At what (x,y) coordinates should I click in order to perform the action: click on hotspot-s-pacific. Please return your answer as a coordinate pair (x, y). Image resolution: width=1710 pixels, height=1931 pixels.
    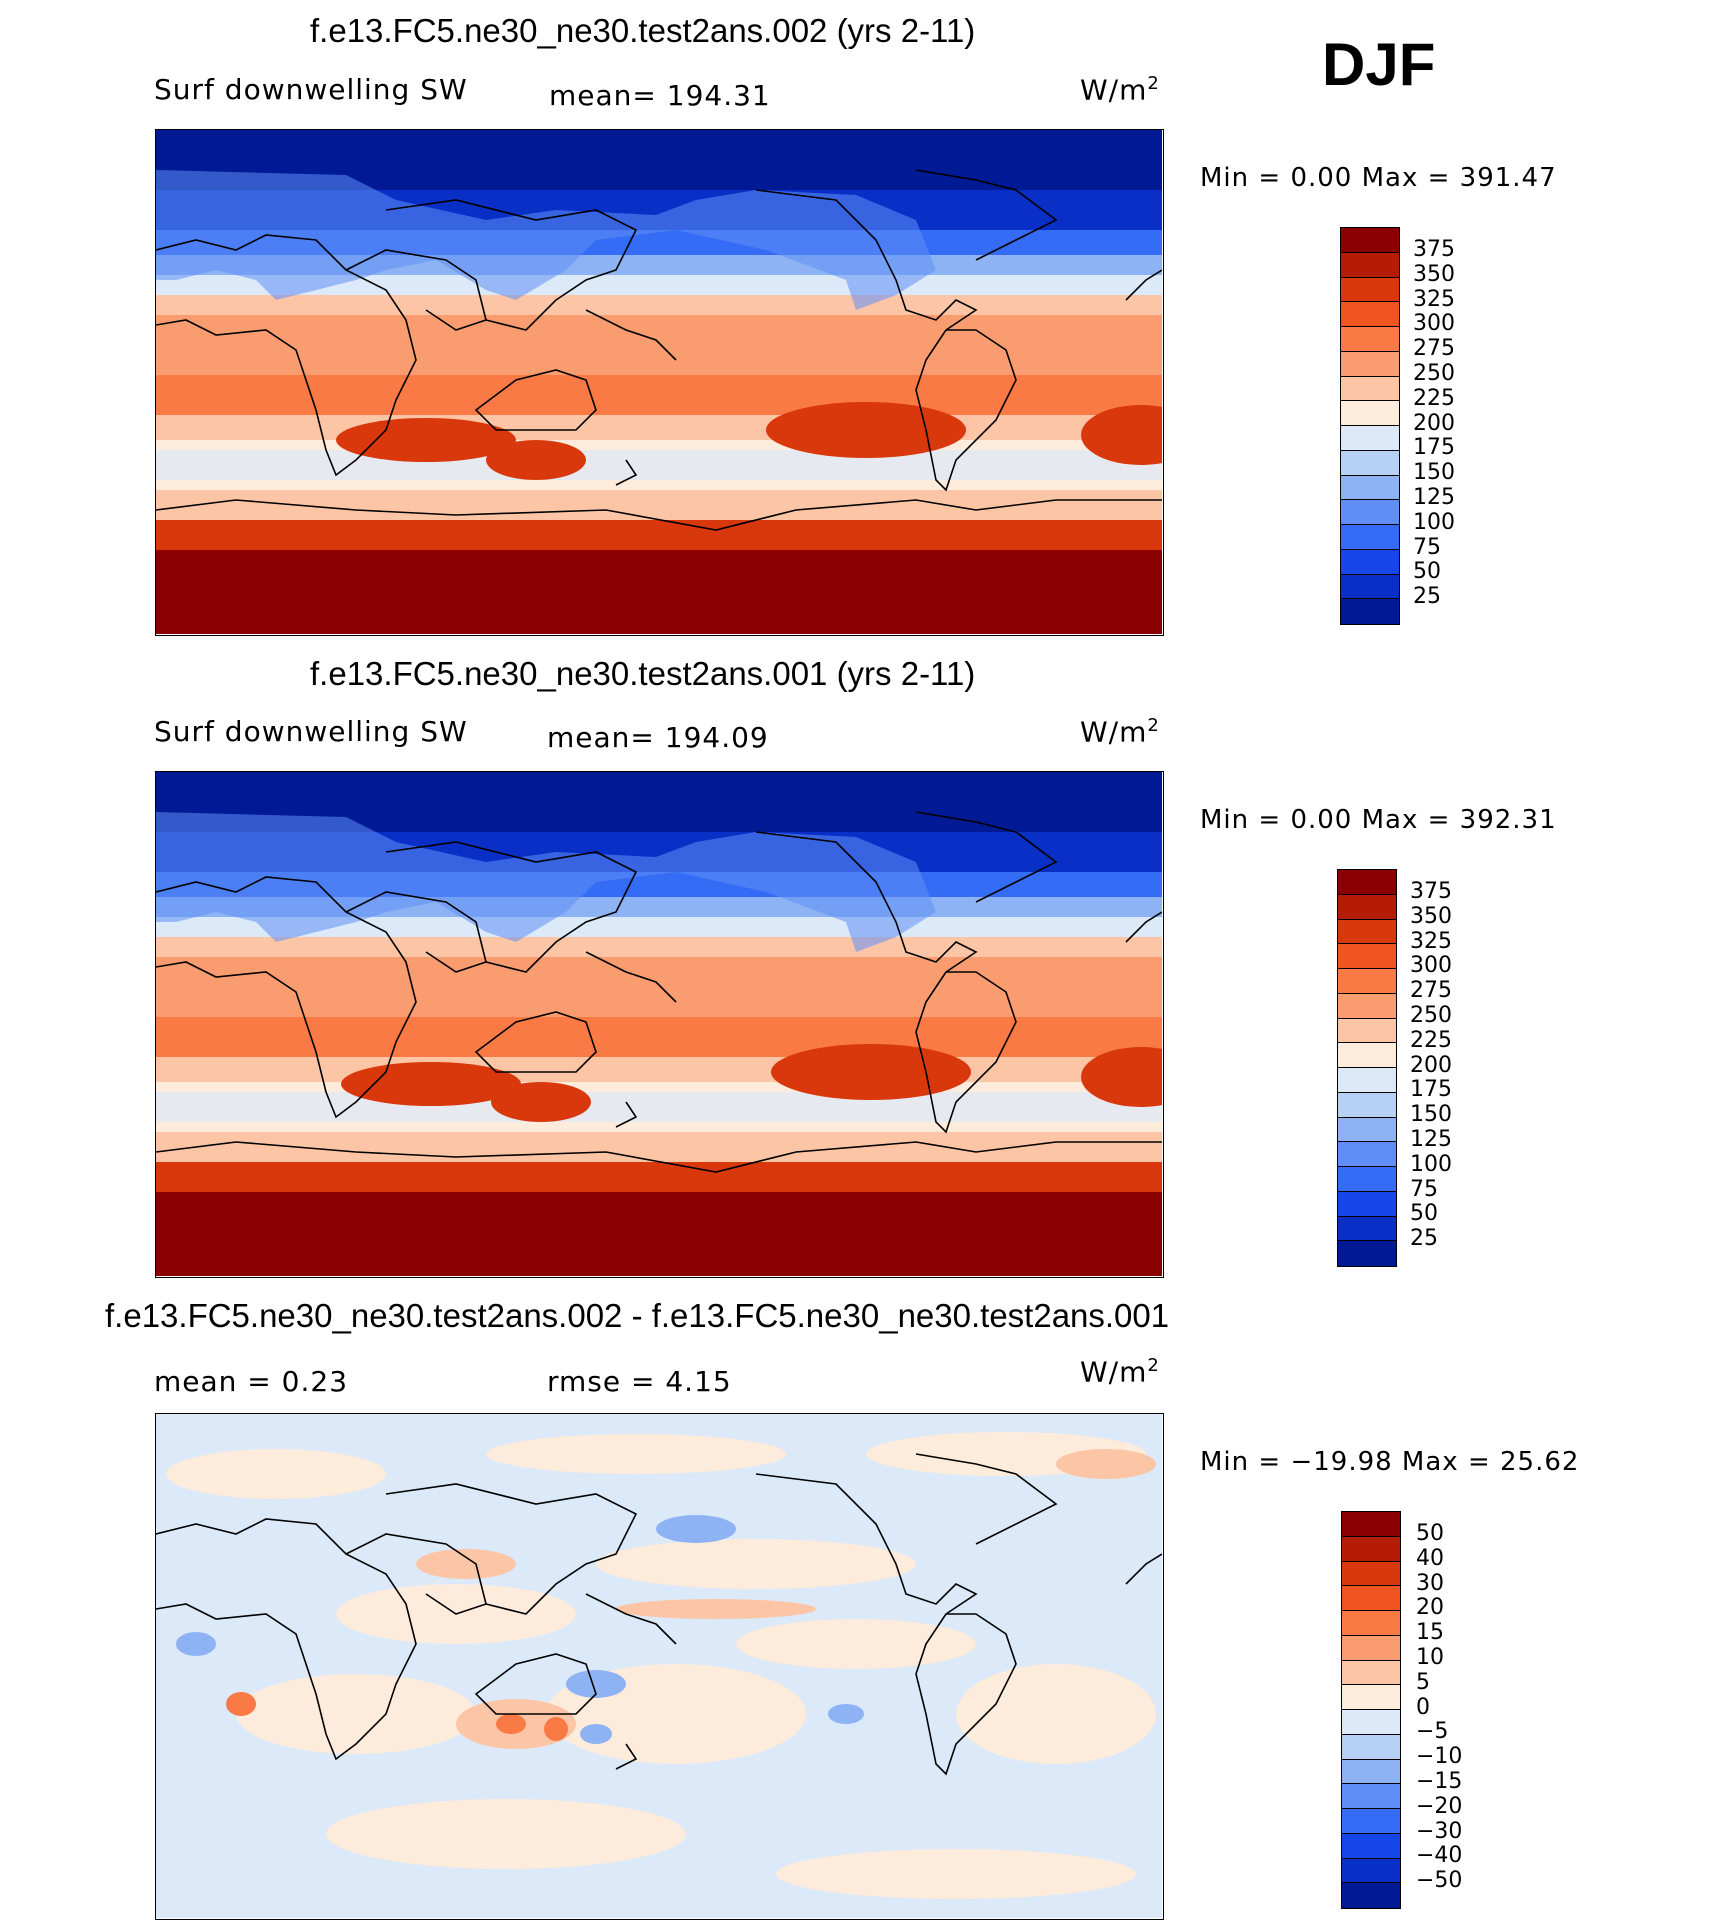
    Looking at the image, I should click on (866, 430).